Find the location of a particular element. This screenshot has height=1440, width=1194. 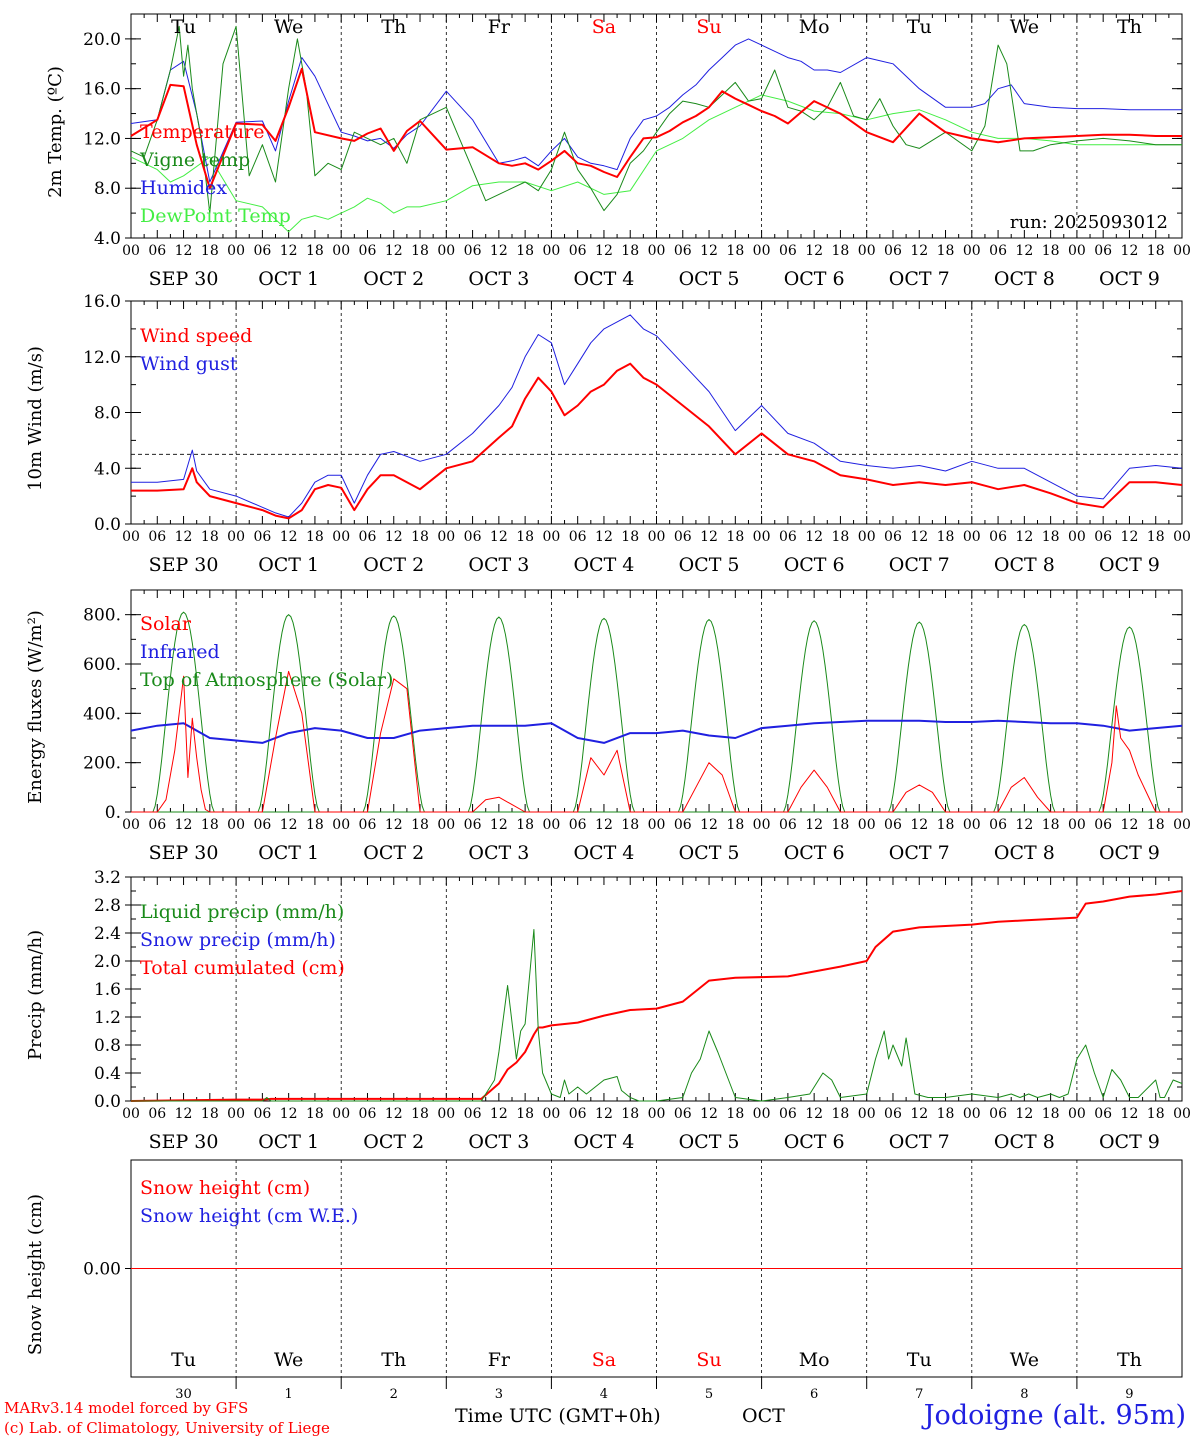

legend-entry: Wind speed is located at coordinates (196, 336).